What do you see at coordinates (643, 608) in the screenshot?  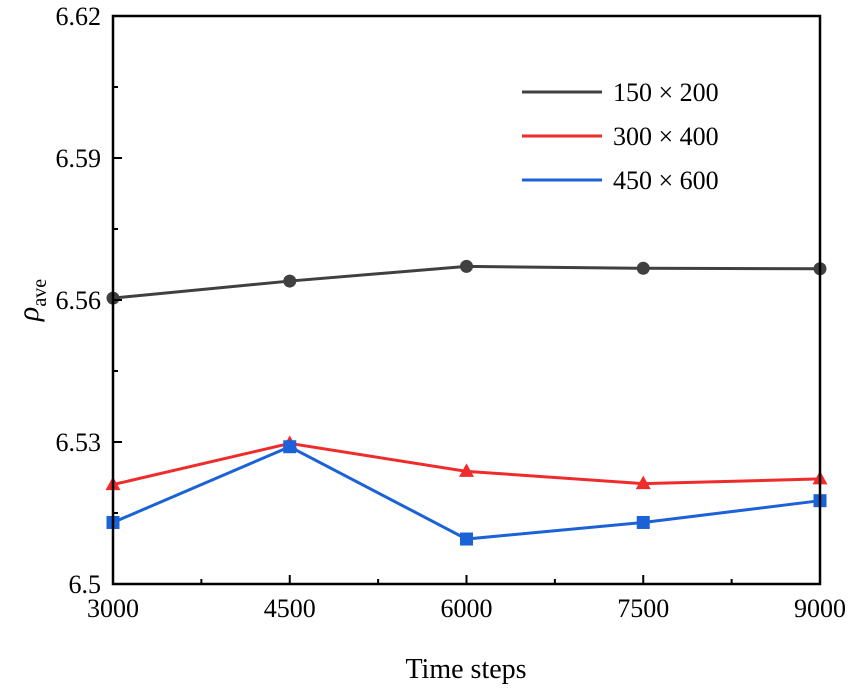 I see `x-tick-label: 7500` at bounding box center [643, 608].